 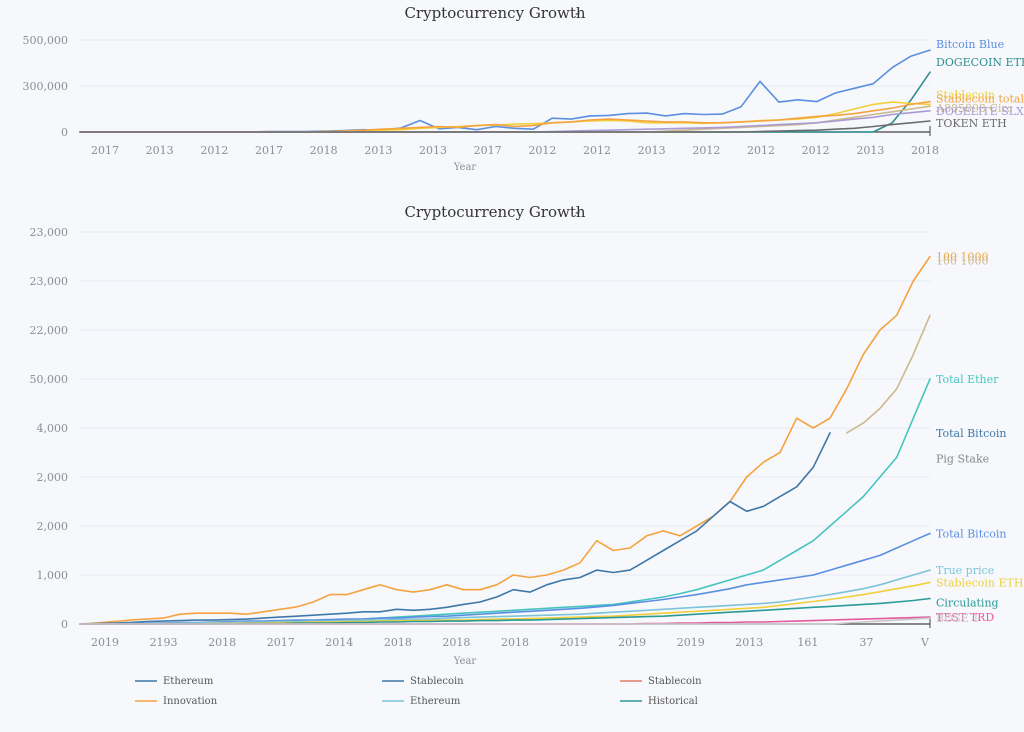 What do you see at coordinates (967, 379) in the screenshot?
I see `series-end-label: Total Ether` at bounding box center [967, 379].